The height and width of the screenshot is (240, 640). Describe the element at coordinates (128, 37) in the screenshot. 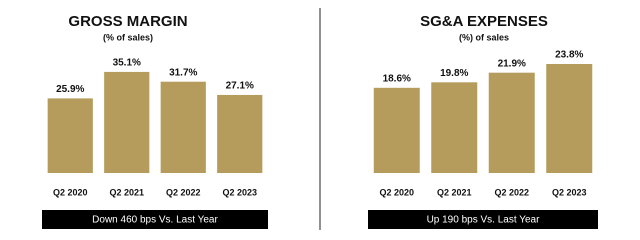

I see `chart-subtitle: (% of sales)` at that location.